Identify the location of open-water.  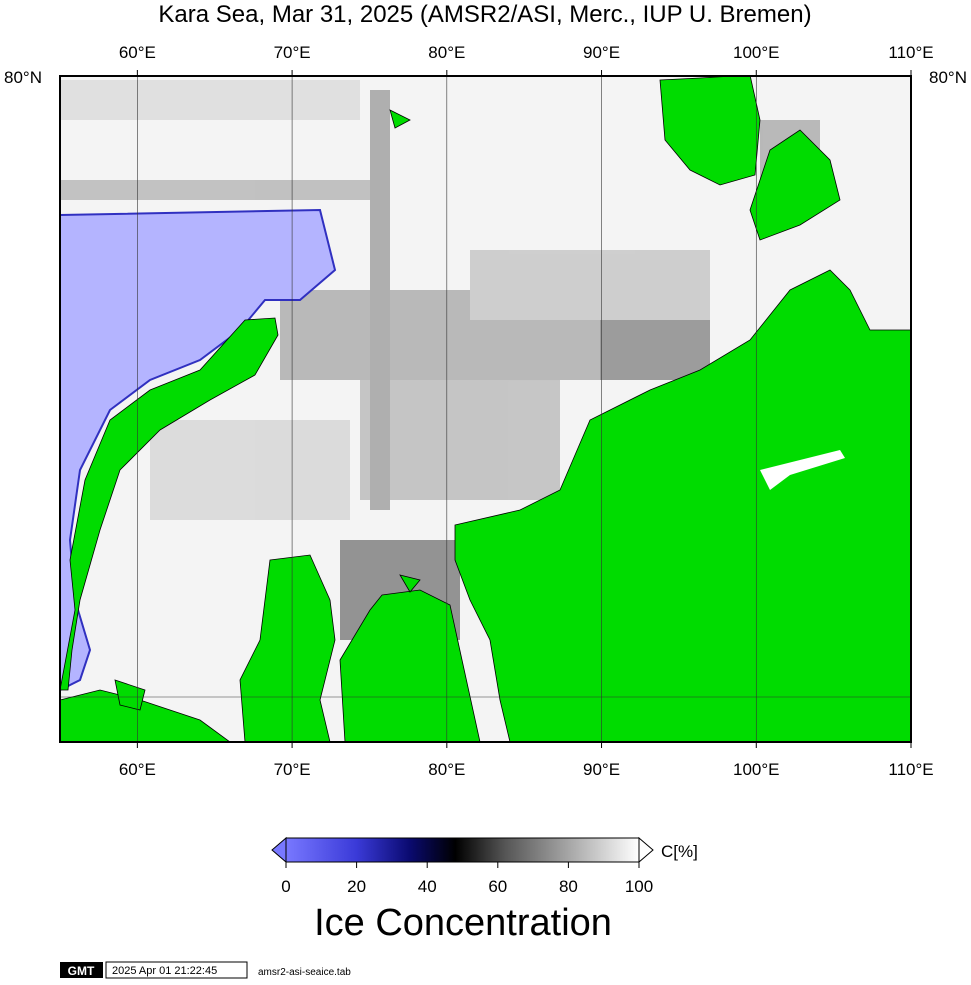
(198, 450).